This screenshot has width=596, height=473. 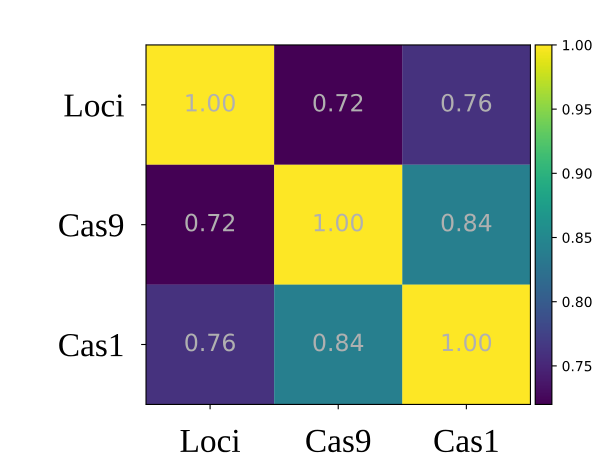 What do you see at coordinates (91, 225) in the screenshot?
I see `y-tick-label: Cas9` at bounding box center [91, 225].